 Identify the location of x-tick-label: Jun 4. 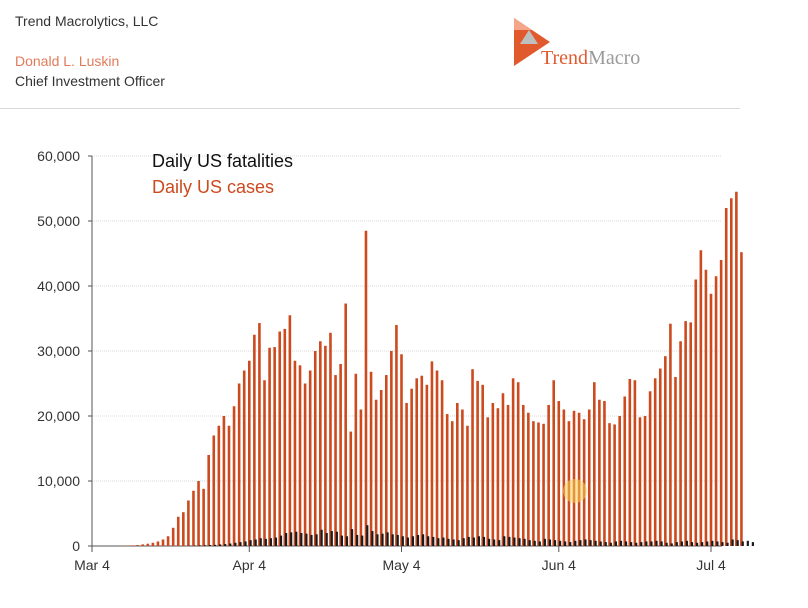
(559, 565).